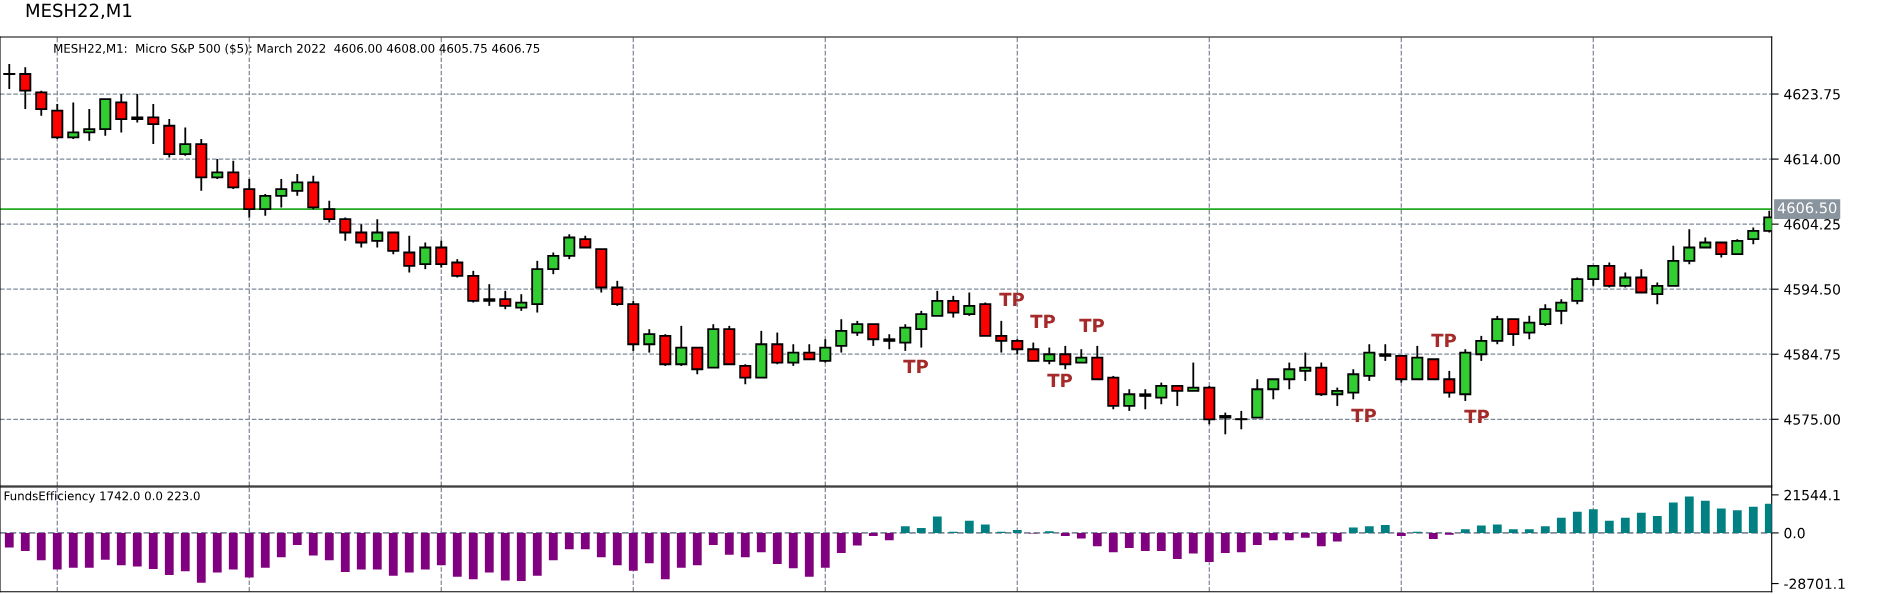 Image resolution: width=1887 pixels, height=594 pixels. What do you see at coordinates (1794, 533) in the screenshot?
I see `y-tick-label: 0.0` at bounding box center [1794, 533].